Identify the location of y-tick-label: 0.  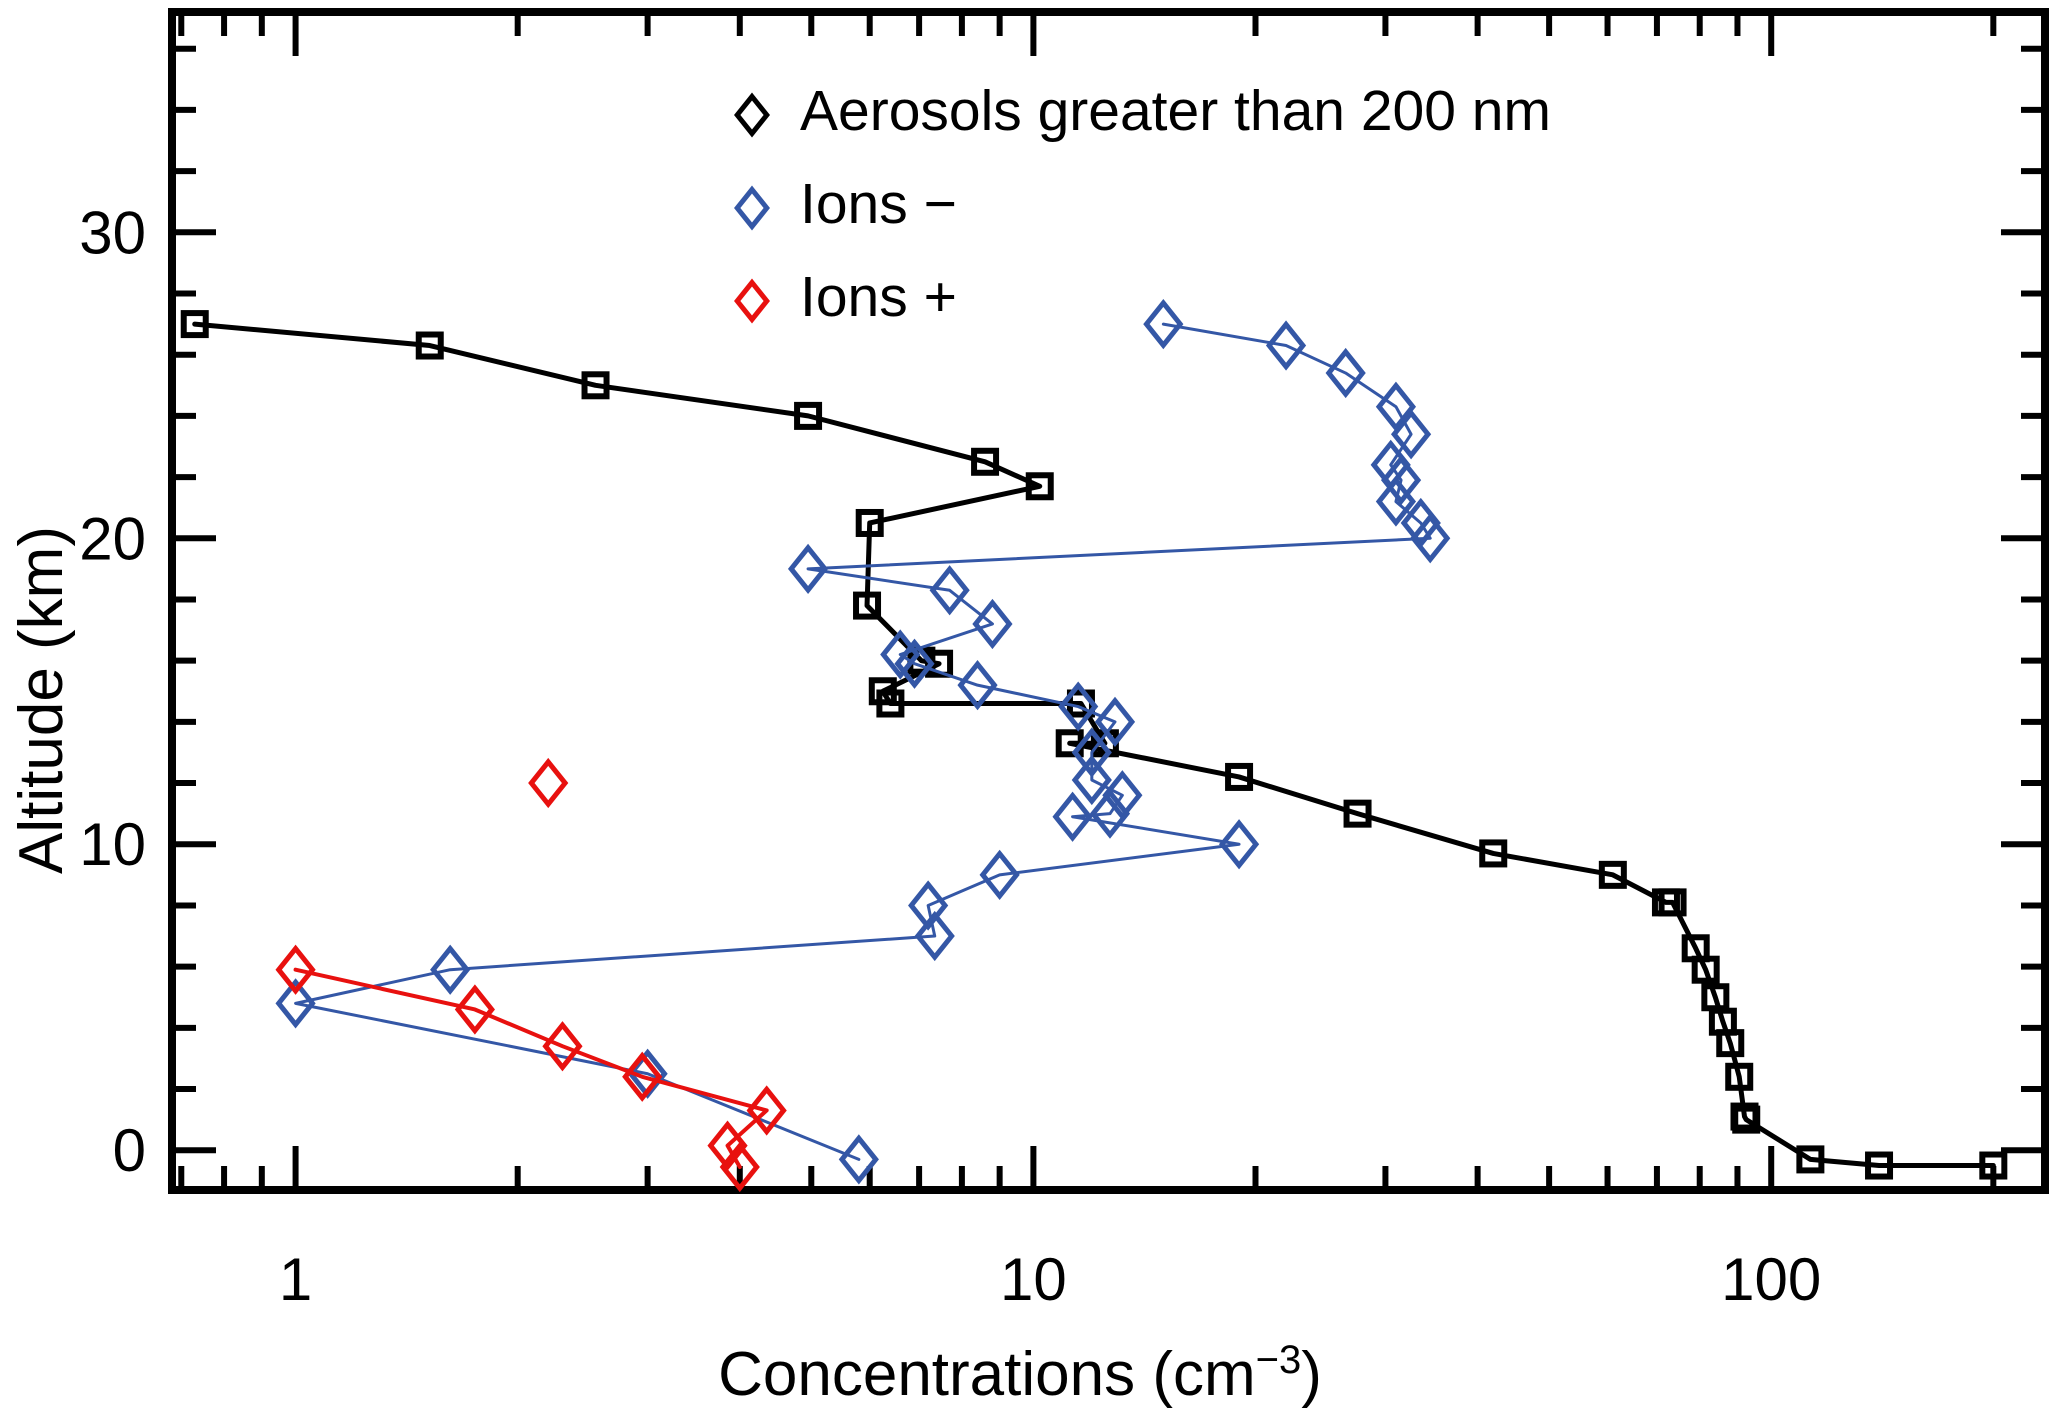
(129, 1150).